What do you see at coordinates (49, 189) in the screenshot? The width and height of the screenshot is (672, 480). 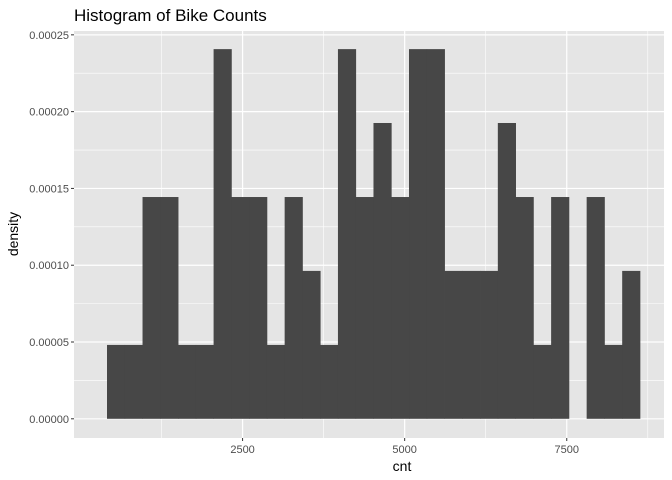 I see `y-tick-label: 0.00015` at bounding box center [49, 189].